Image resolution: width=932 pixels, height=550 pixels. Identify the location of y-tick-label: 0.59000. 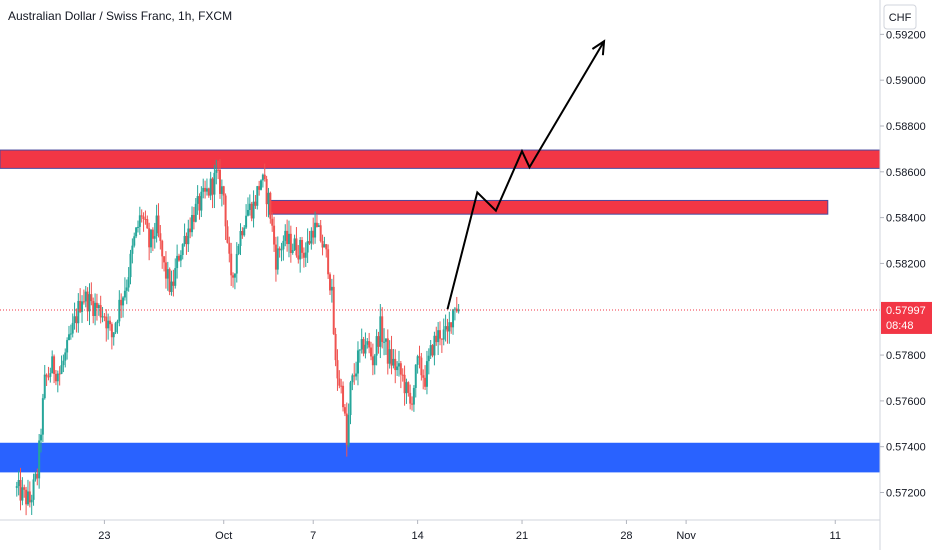
(906, 81).